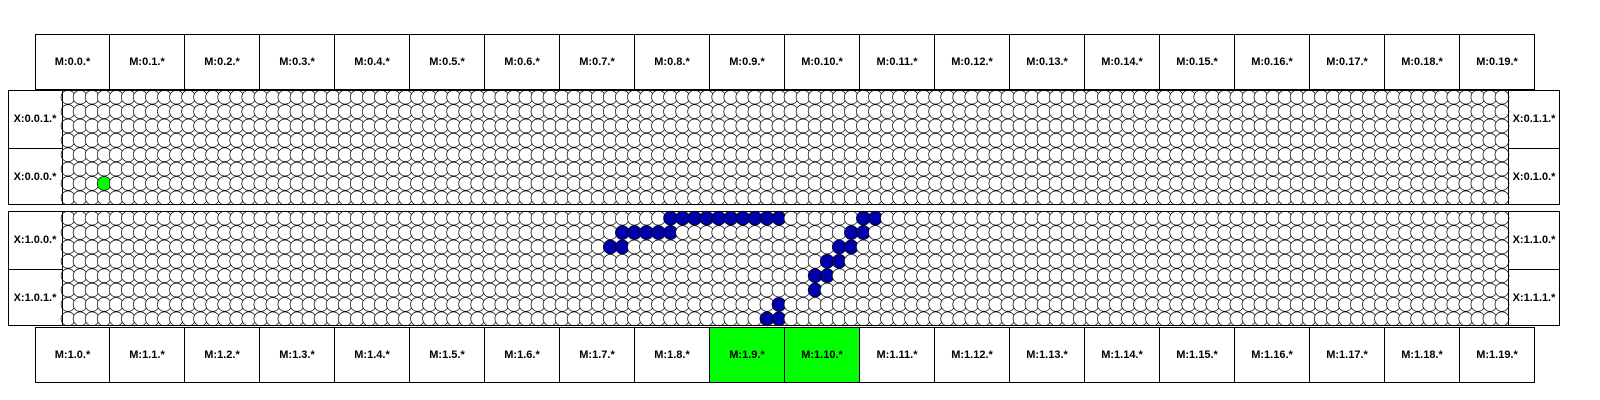 The height and width of the screenshot is (400, 1600). What do you see at coordinates (1197, 62) in the screenshot?
I see `top_labels-cell: M:0.15.*` at bounding box center [1197, 62].